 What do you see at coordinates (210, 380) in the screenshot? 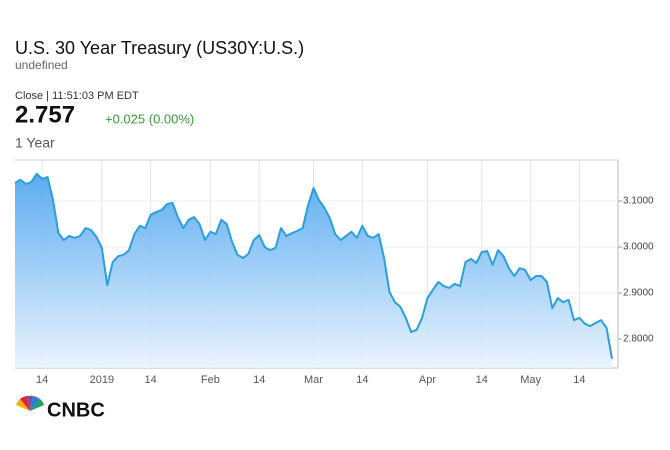
I see `x-tick-label: Feb` at bounding box center [210, 380].